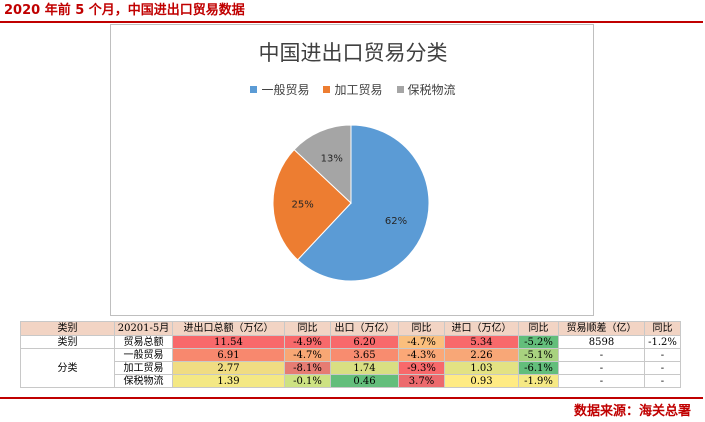 This screenshot has width=705, height=422. What do you see at coordinates (481, 355) in the screenshot?
I see `table-cell: 2.26` at bounding box center [481, 355].